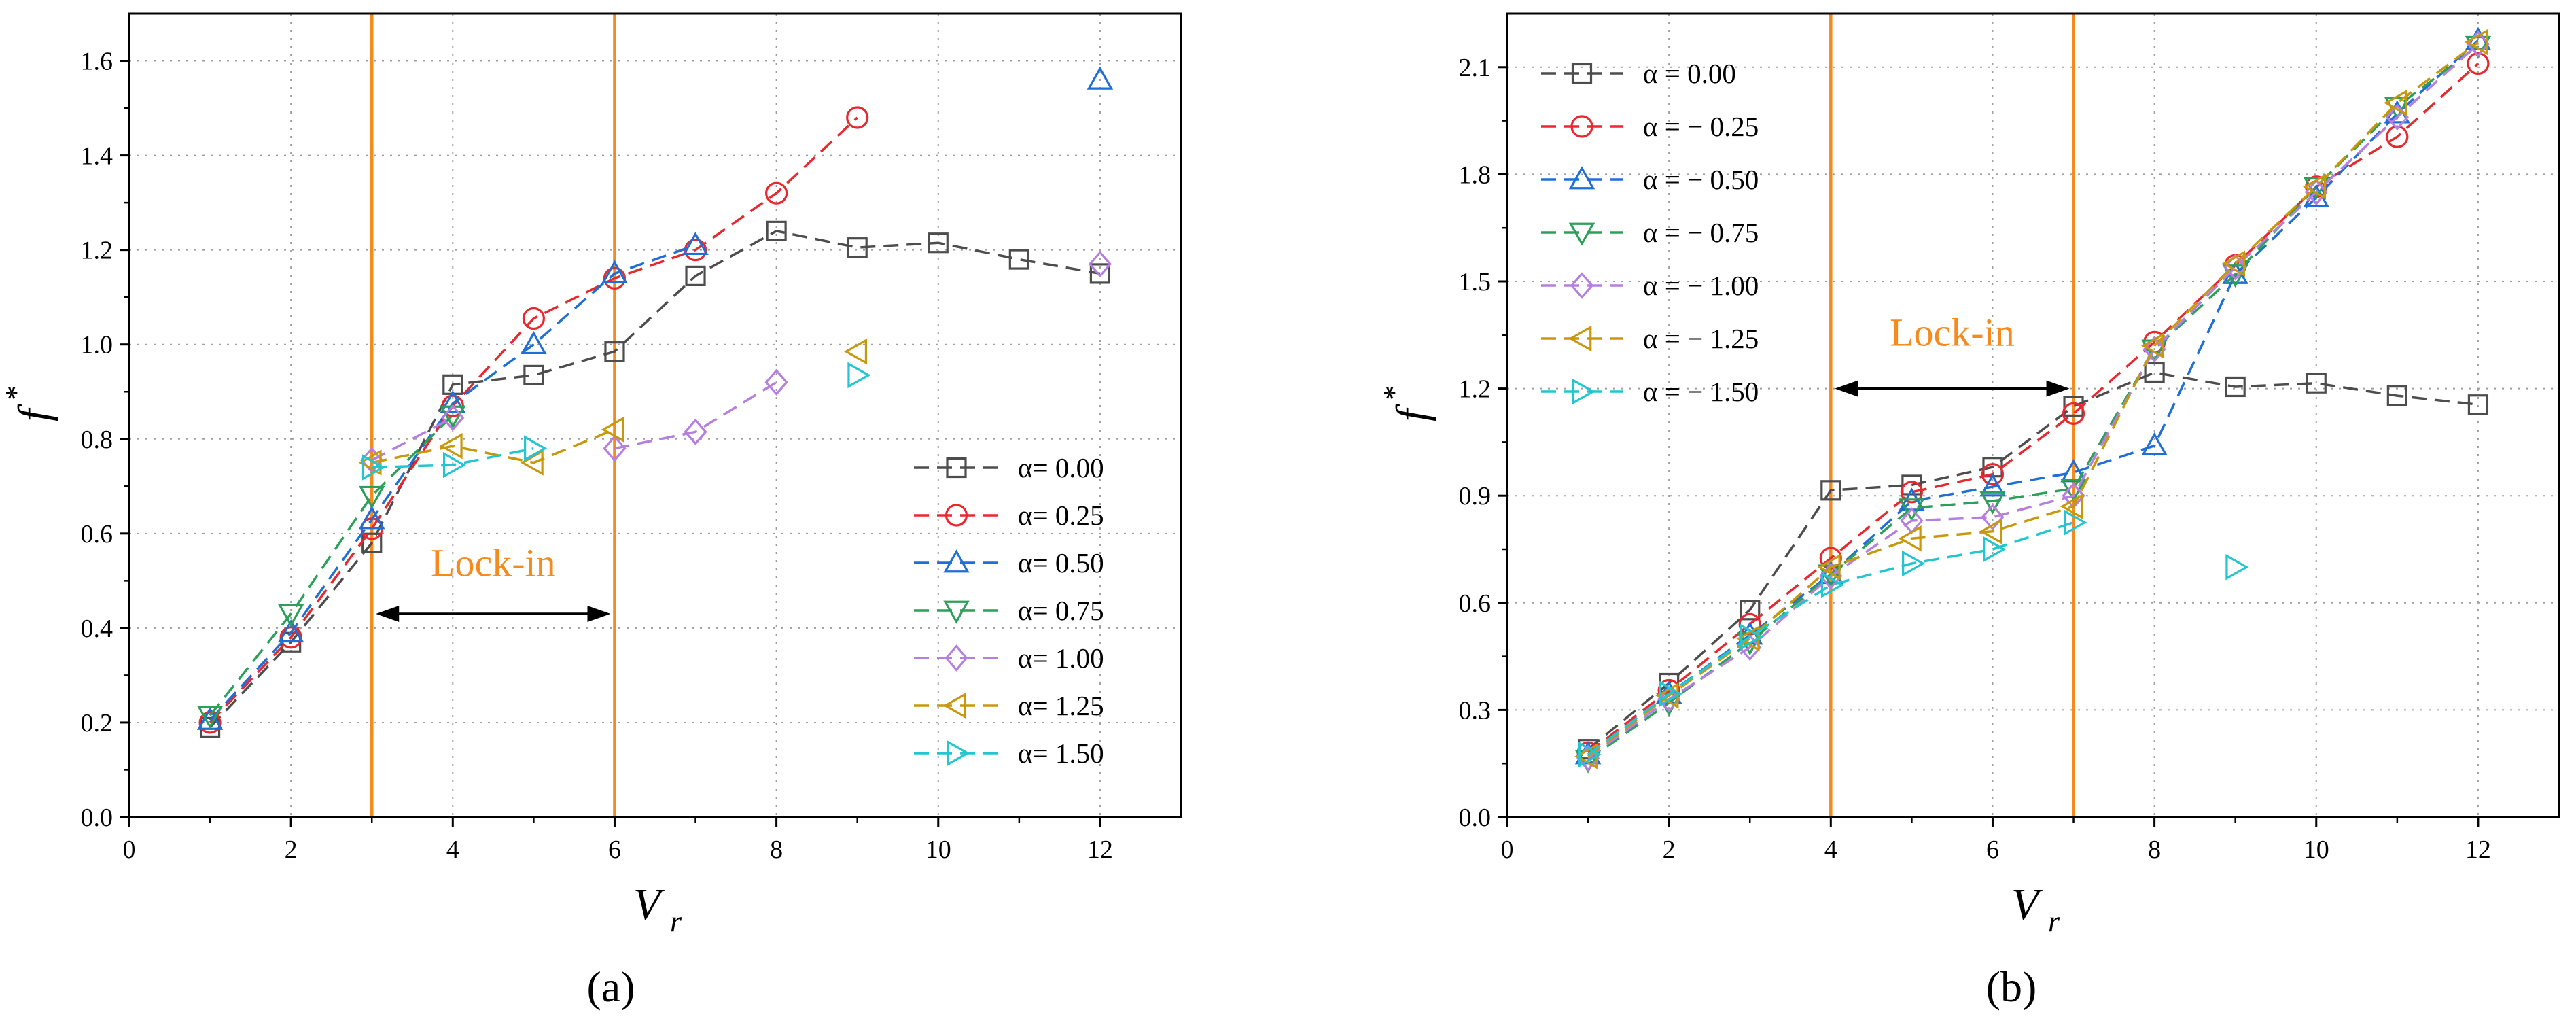 The height and width of the screenshot is (1021, 2576). I want to click on y-axis-label-superscript: *, so click(16, 394).